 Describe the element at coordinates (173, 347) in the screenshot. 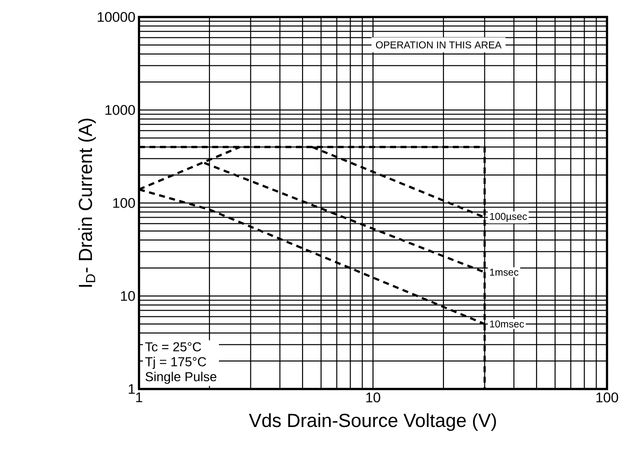

I see `annotation: Tc = 25°C` at that location.